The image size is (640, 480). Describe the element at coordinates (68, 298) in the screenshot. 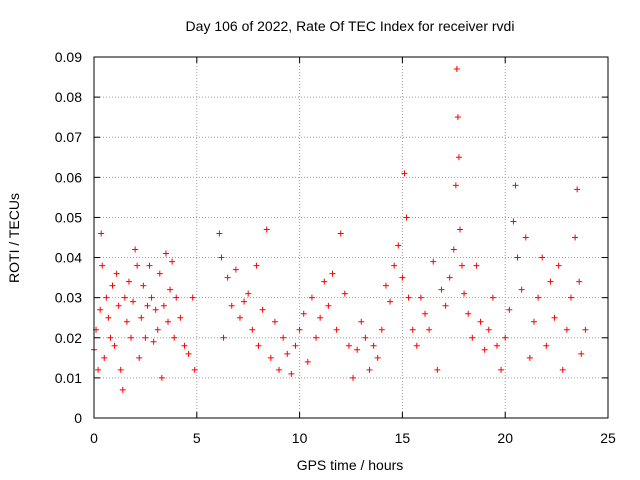

I see `y-tick-label: 0.03` at that location.